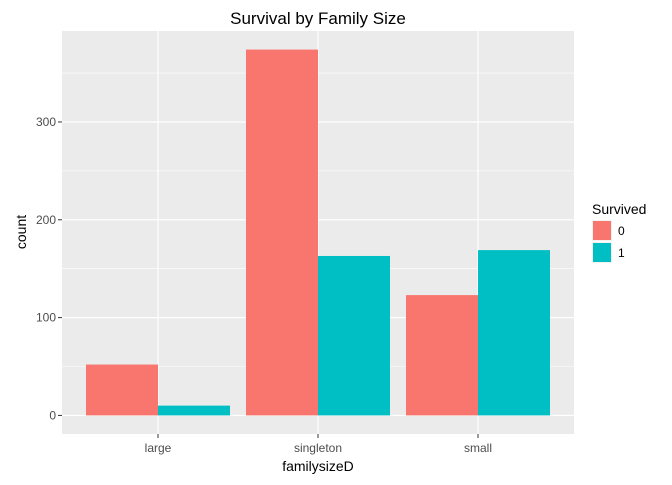  Describe the element at coordinates (158, 448) in the screenshot. I see `x-tick-label: large` at that location.